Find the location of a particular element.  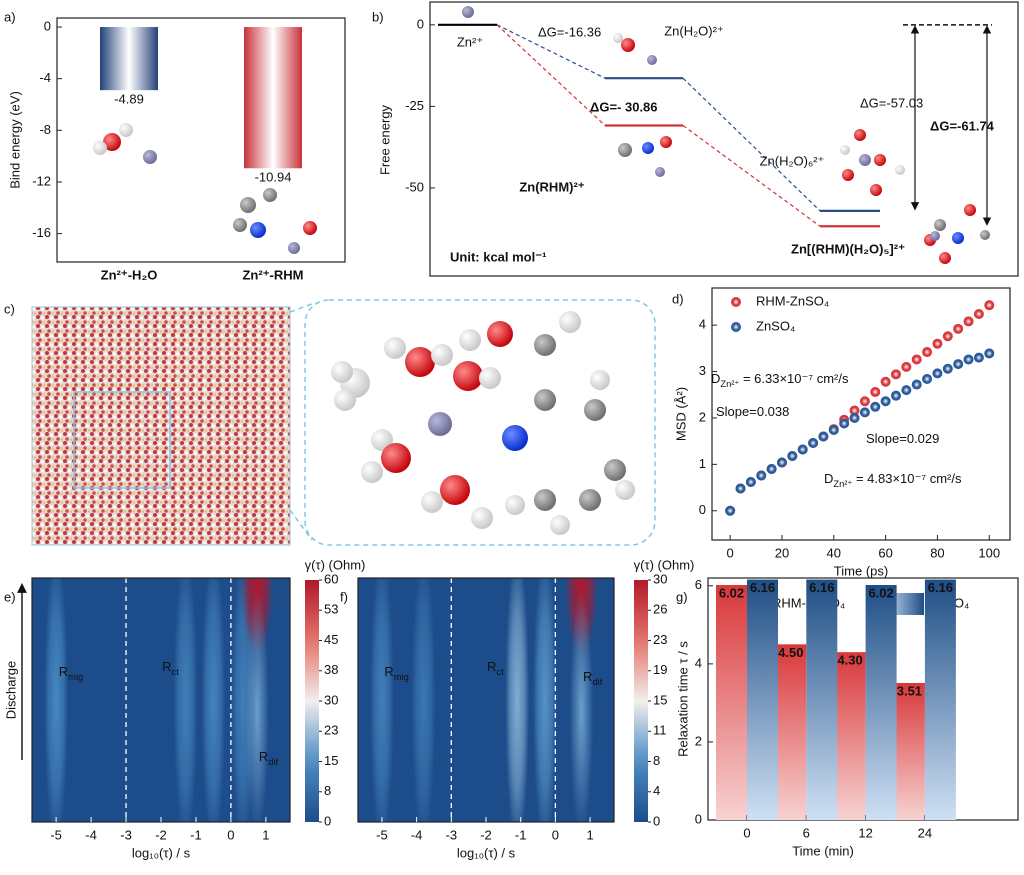

annotation-main: Slope=0.029 is located at coordinates (902, 438).